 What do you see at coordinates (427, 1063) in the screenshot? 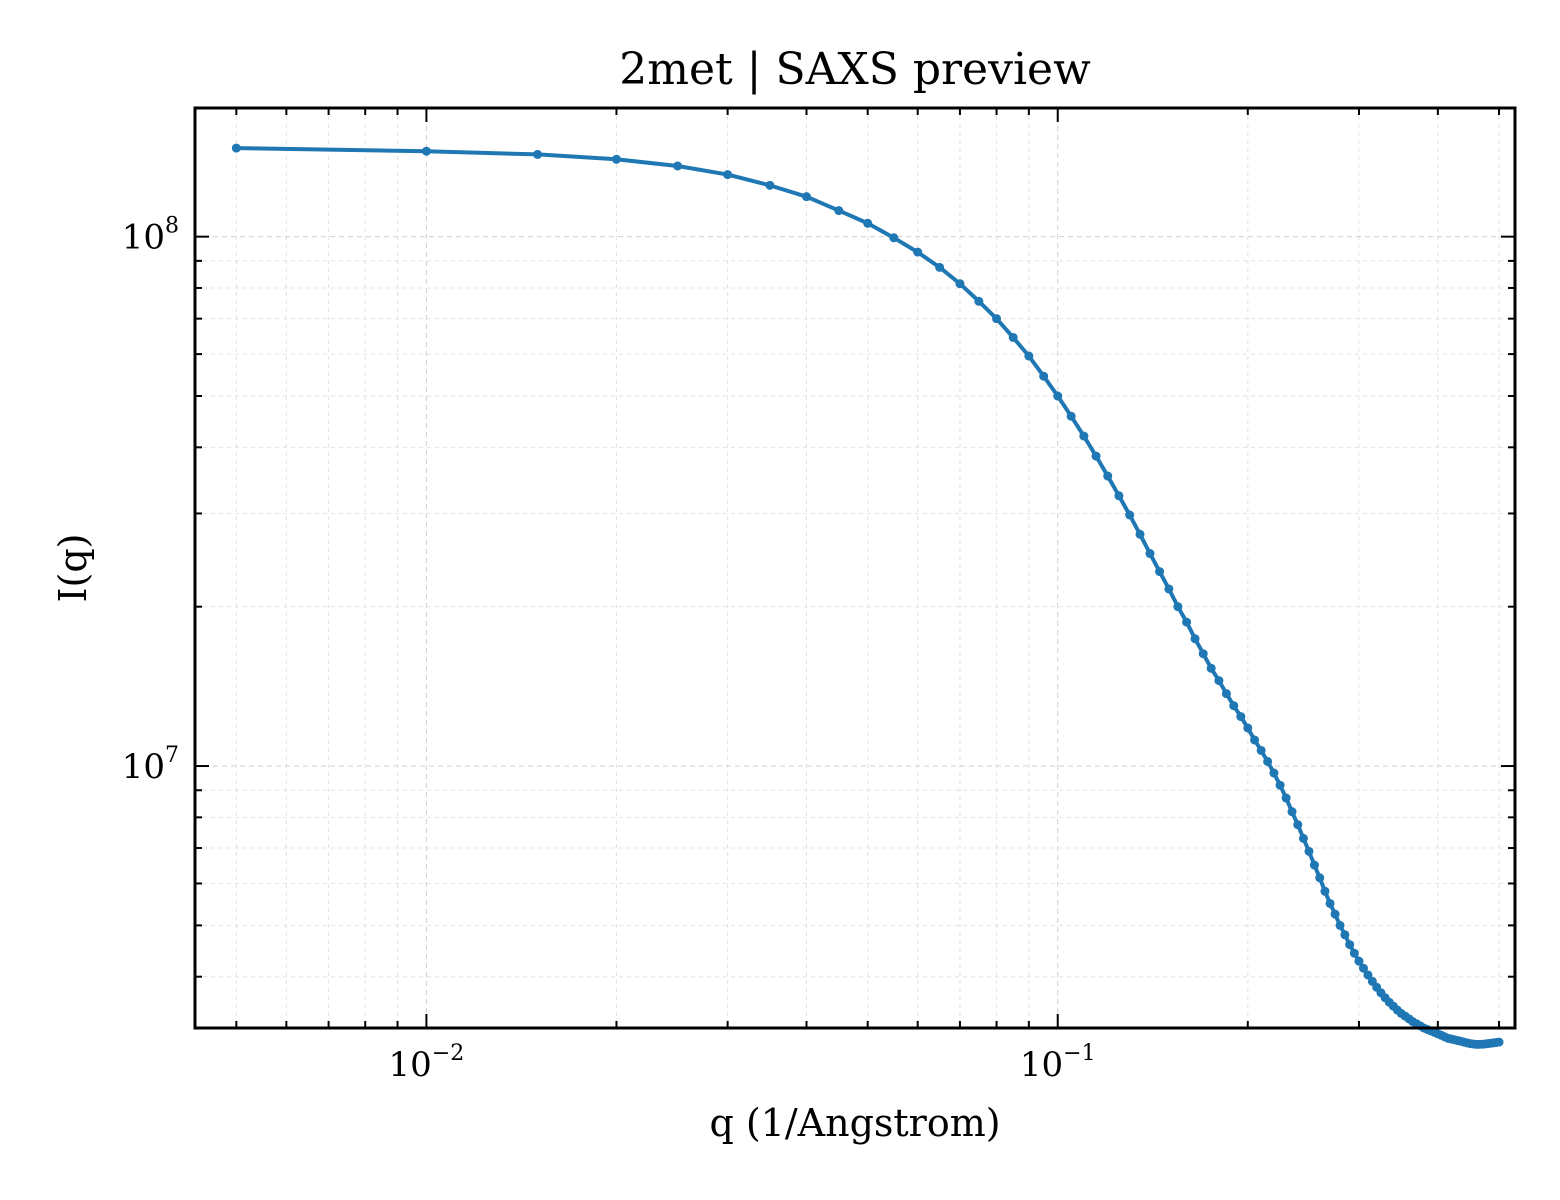
I see `x-tick-label: 10⁻²` at bounding box center [427, 1063].